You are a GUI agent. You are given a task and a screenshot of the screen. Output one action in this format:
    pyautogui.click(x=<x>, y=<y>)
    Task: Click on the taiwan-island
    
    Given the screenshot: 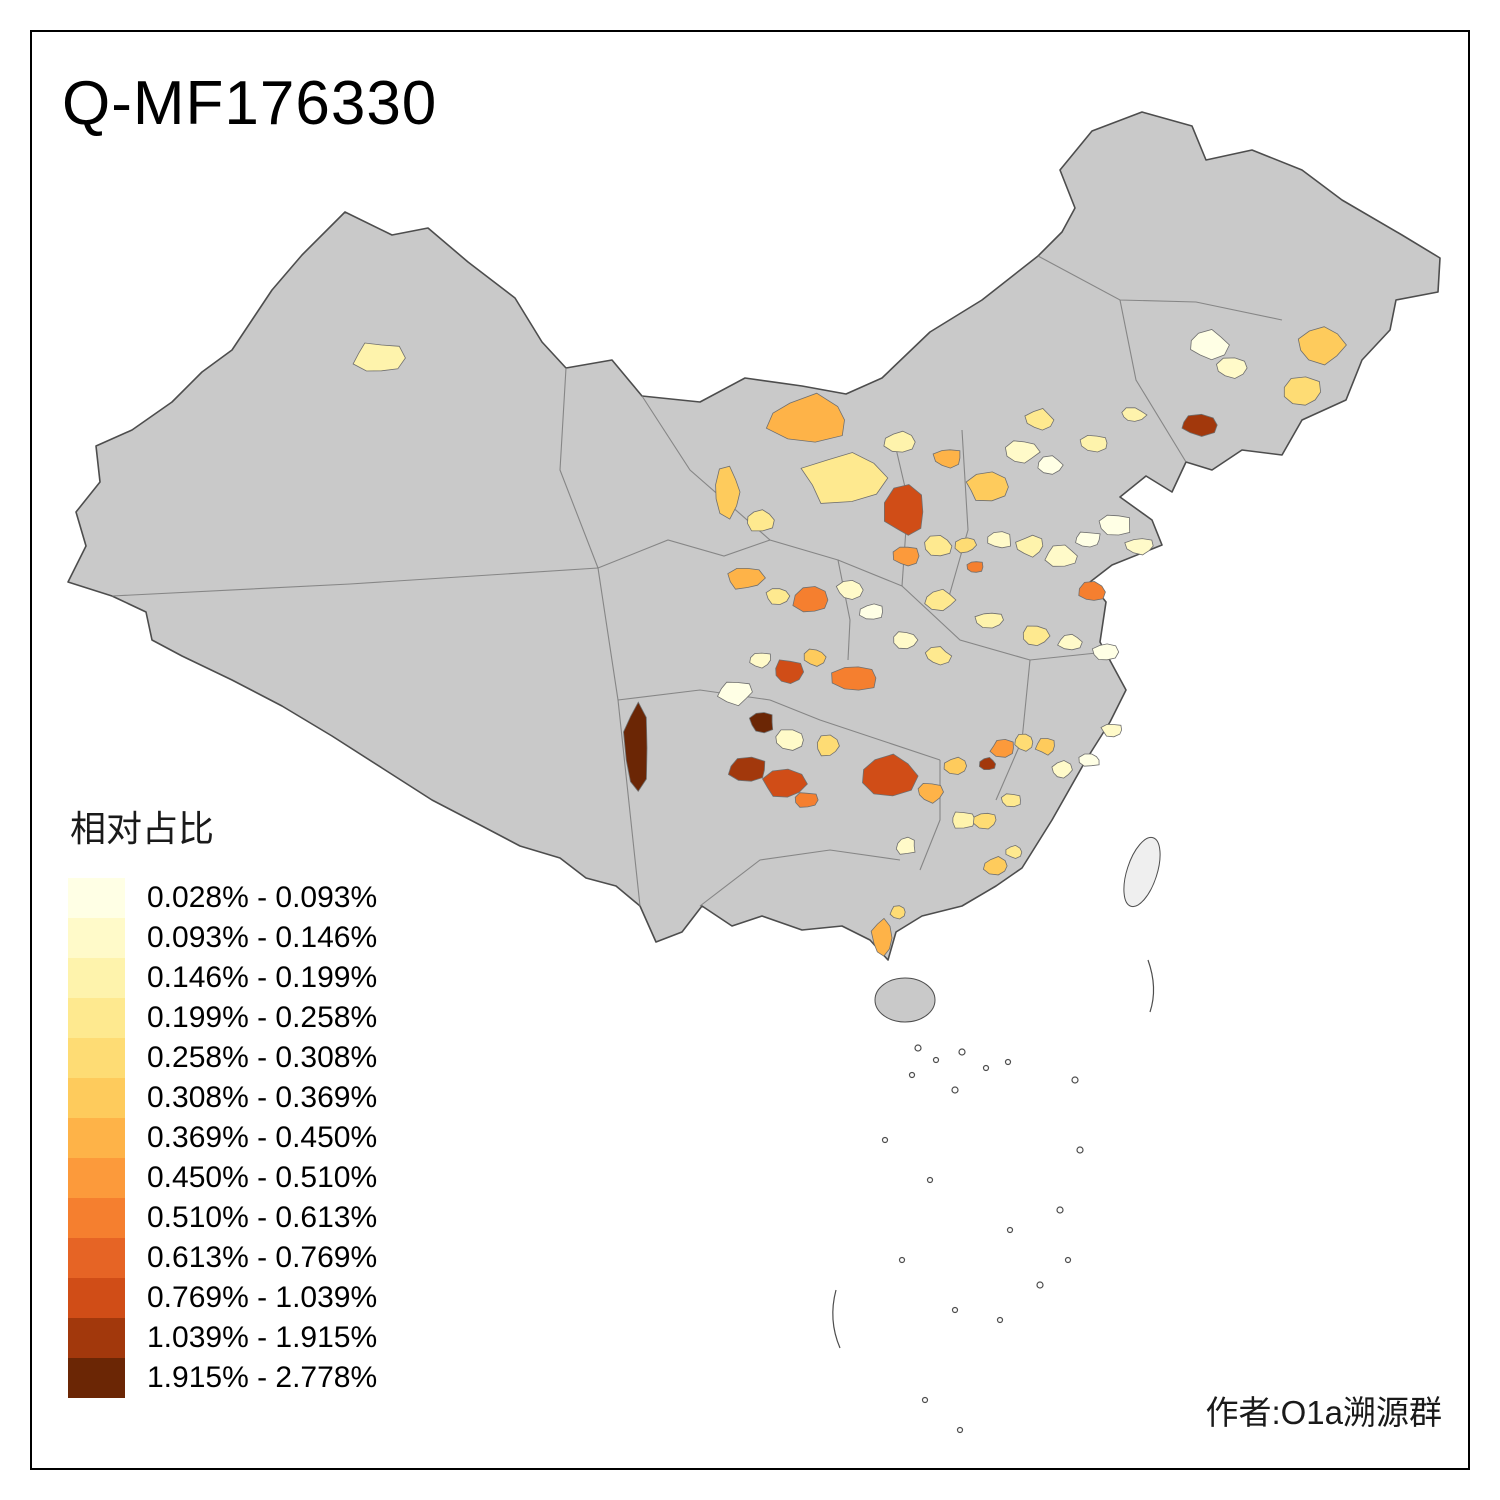 What is the action you would take?
    pyautogui.click(x=1142, y=872)
    